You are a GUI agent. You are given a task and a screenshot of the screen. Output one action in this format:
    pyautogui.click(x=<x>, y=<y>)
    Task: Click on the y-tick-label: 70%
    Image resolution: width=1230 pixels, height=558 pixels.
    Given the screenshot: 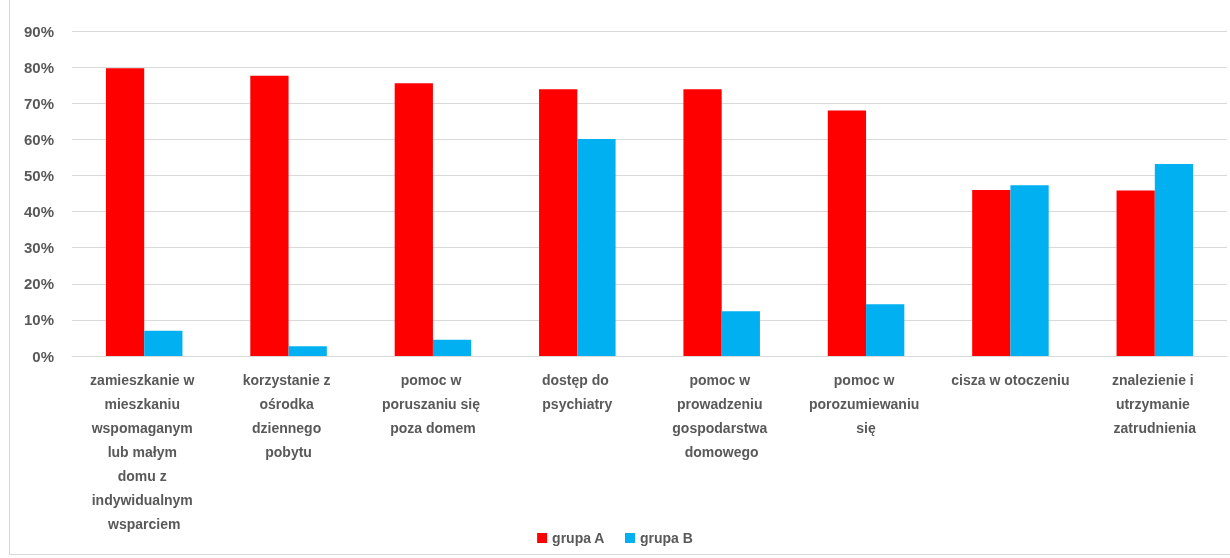 What is the action you would take?
    pyautogui.click(x=38, y=103)
    